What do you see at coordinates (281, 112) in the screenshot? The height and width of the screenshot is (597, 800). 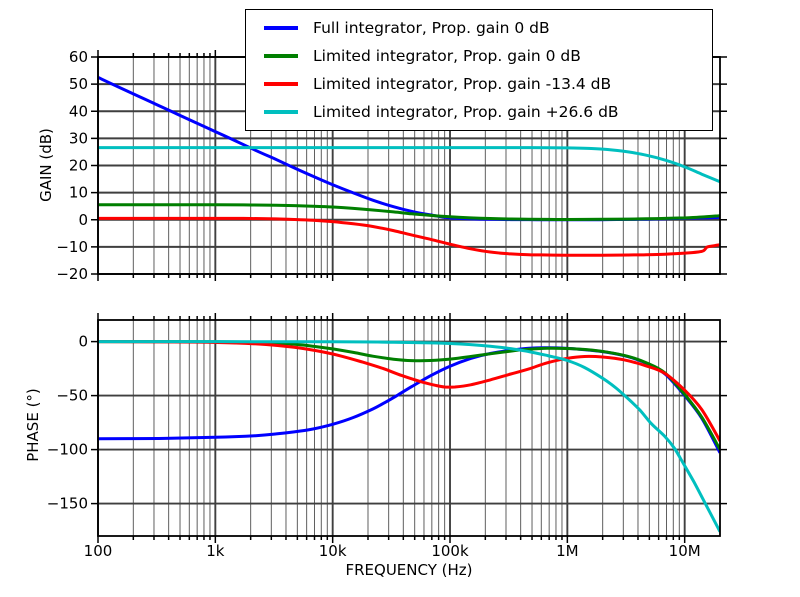 I see `legend-line-cyan-icon` at bounding box center [281, 112].